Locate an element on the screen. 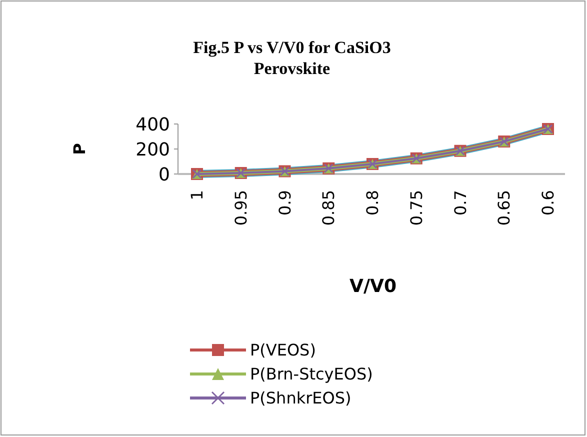 This screenshot has width=587, height=437. legend-label: P(Brn-StcyEOS) is located at coordinates (311, 374).